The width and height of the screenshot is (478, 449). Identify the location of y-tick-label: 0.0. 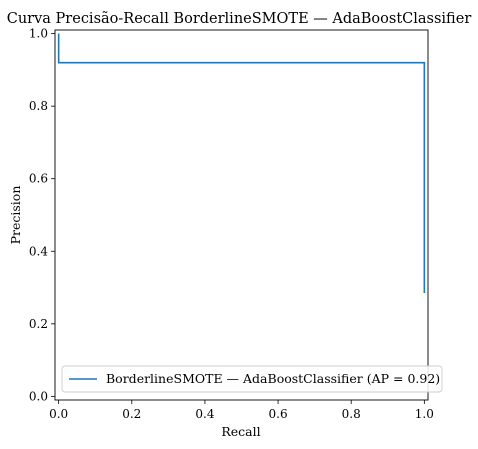
(38, 396).